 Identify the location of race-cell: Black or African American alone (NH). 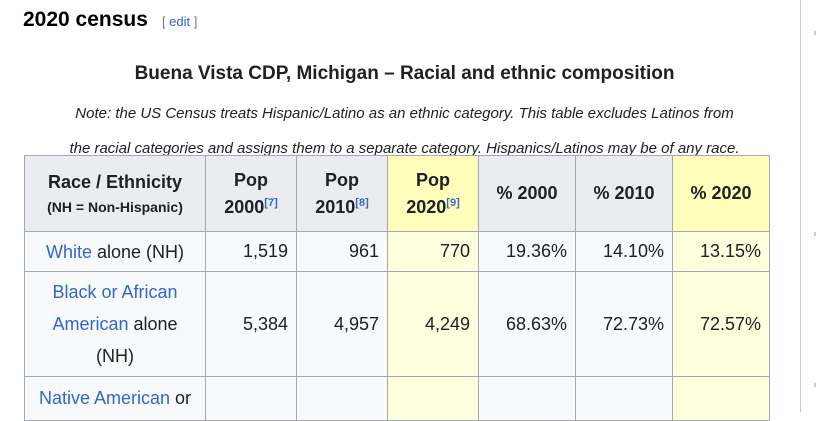
(115, 324).